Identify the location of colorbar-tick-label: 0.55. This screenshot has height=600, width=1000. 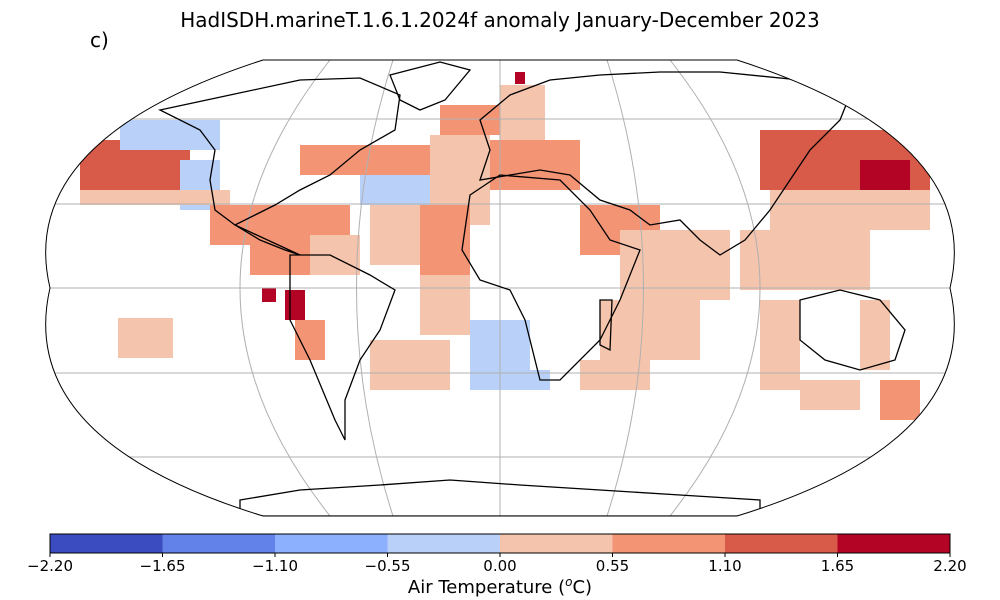
(612, 566).